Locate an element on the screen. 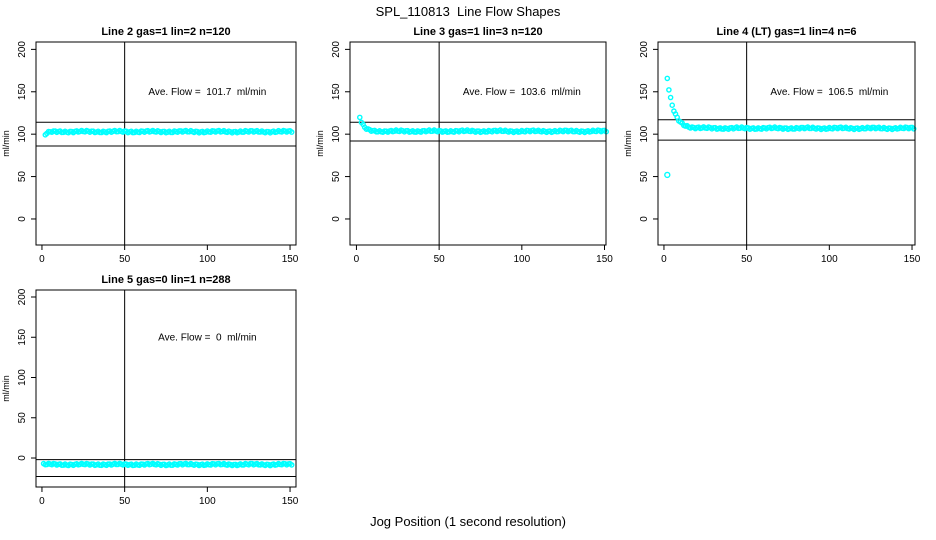 The width and height of the screenshot is (936, 540). panel-title: Line 3 gas=1 lin=3 n=120 is located at coordinates (477, 32).